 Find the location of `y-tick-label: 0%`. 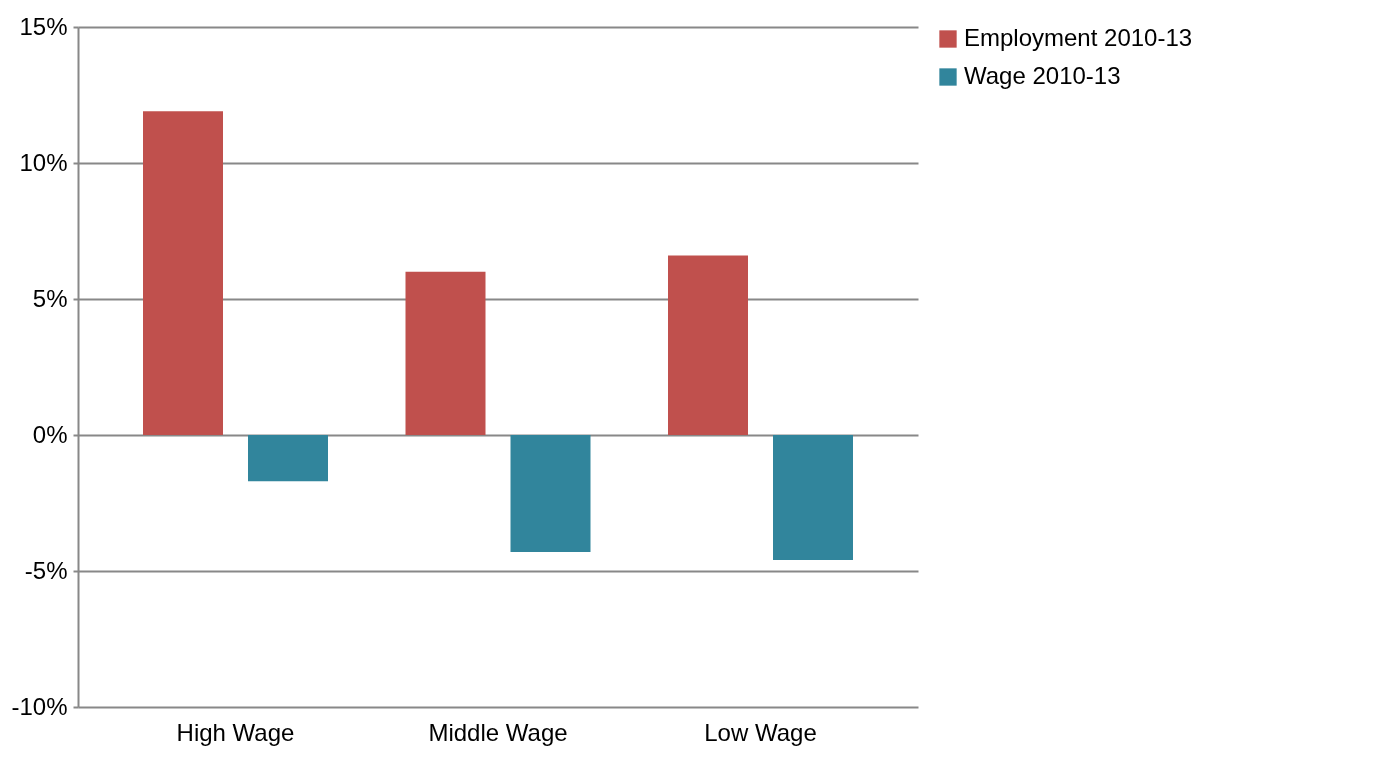

y-tick-label: 0% is located at coordinates (50, 434).